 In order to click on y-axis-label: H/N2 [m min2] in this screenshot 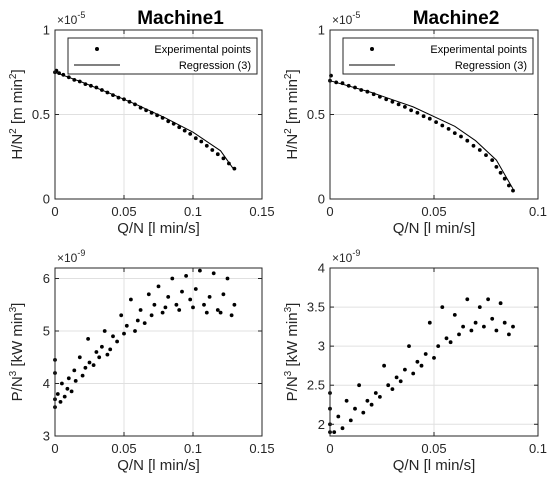, I will do `click(292, 114)`.